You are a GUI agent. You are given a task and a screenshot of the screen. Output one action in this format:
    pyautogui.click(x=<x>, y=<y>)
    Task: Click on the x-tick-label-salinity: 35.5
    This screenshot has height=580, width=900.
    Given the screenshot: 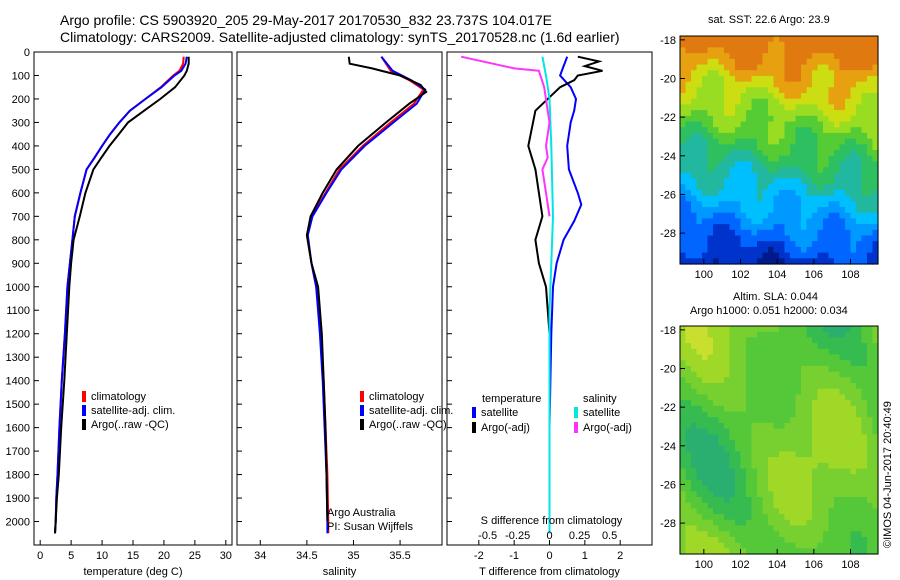 What is the action you would take?
    pyautogui.click(x=399, y=556)
    